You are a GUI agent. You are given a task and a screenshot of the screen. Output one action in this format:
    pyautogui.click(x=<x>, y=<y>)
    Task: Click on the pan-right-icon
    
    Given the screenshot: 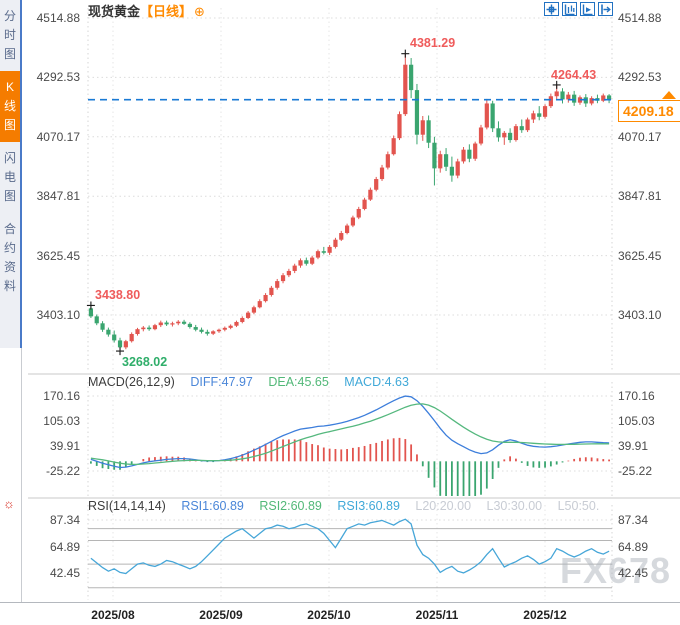 What is the action you would take?
    pyautogui.click(x=605, y=9)
    